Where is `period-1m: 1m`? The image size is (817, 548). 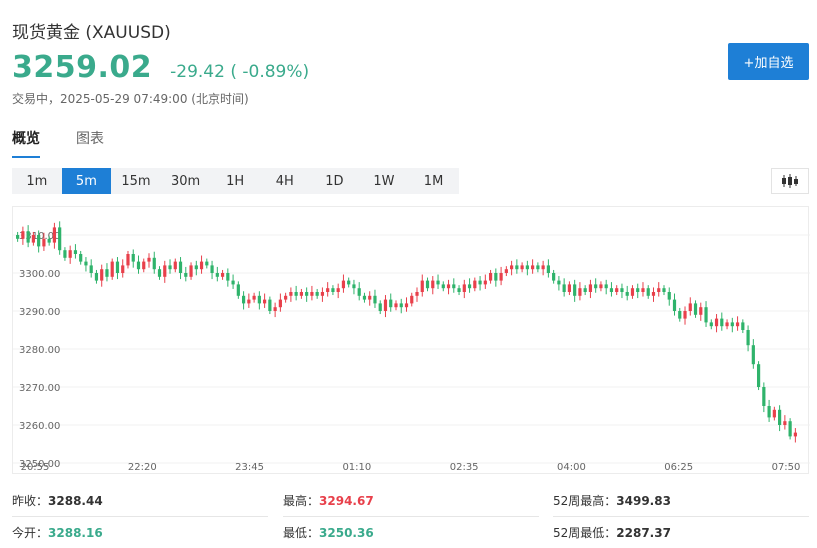
period-1m: 1m is located at coordinates (37, 181).